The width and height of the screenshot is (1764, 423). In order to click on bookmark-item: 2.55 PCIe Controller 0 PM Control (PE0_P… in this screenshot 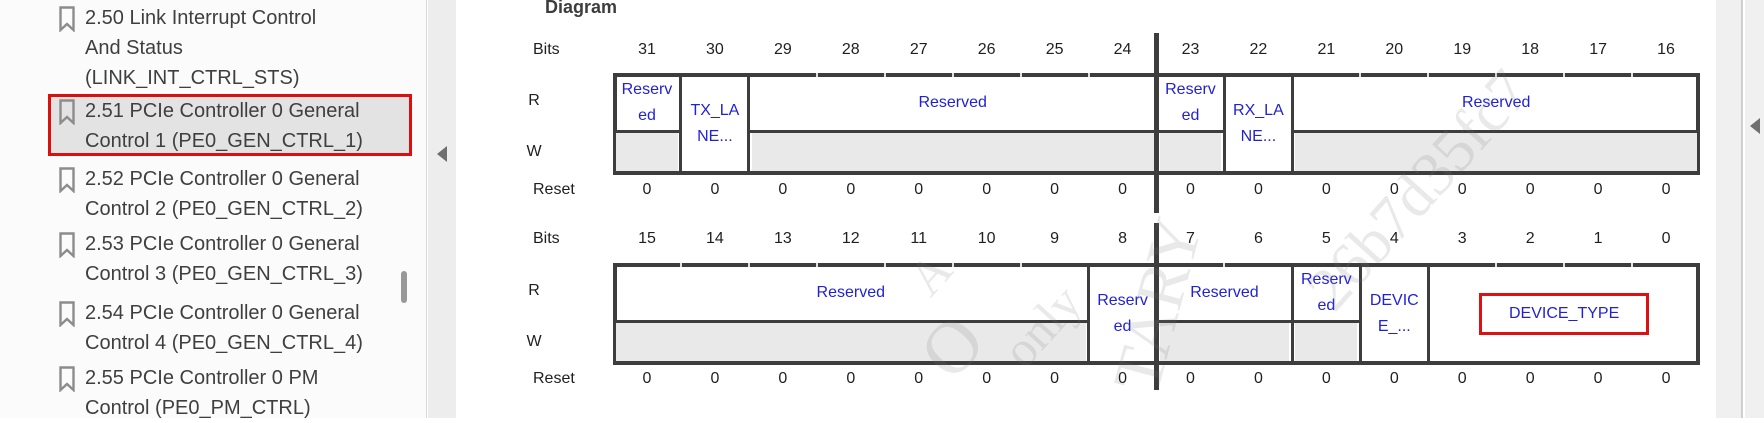, I will do `click(210, 393)`.